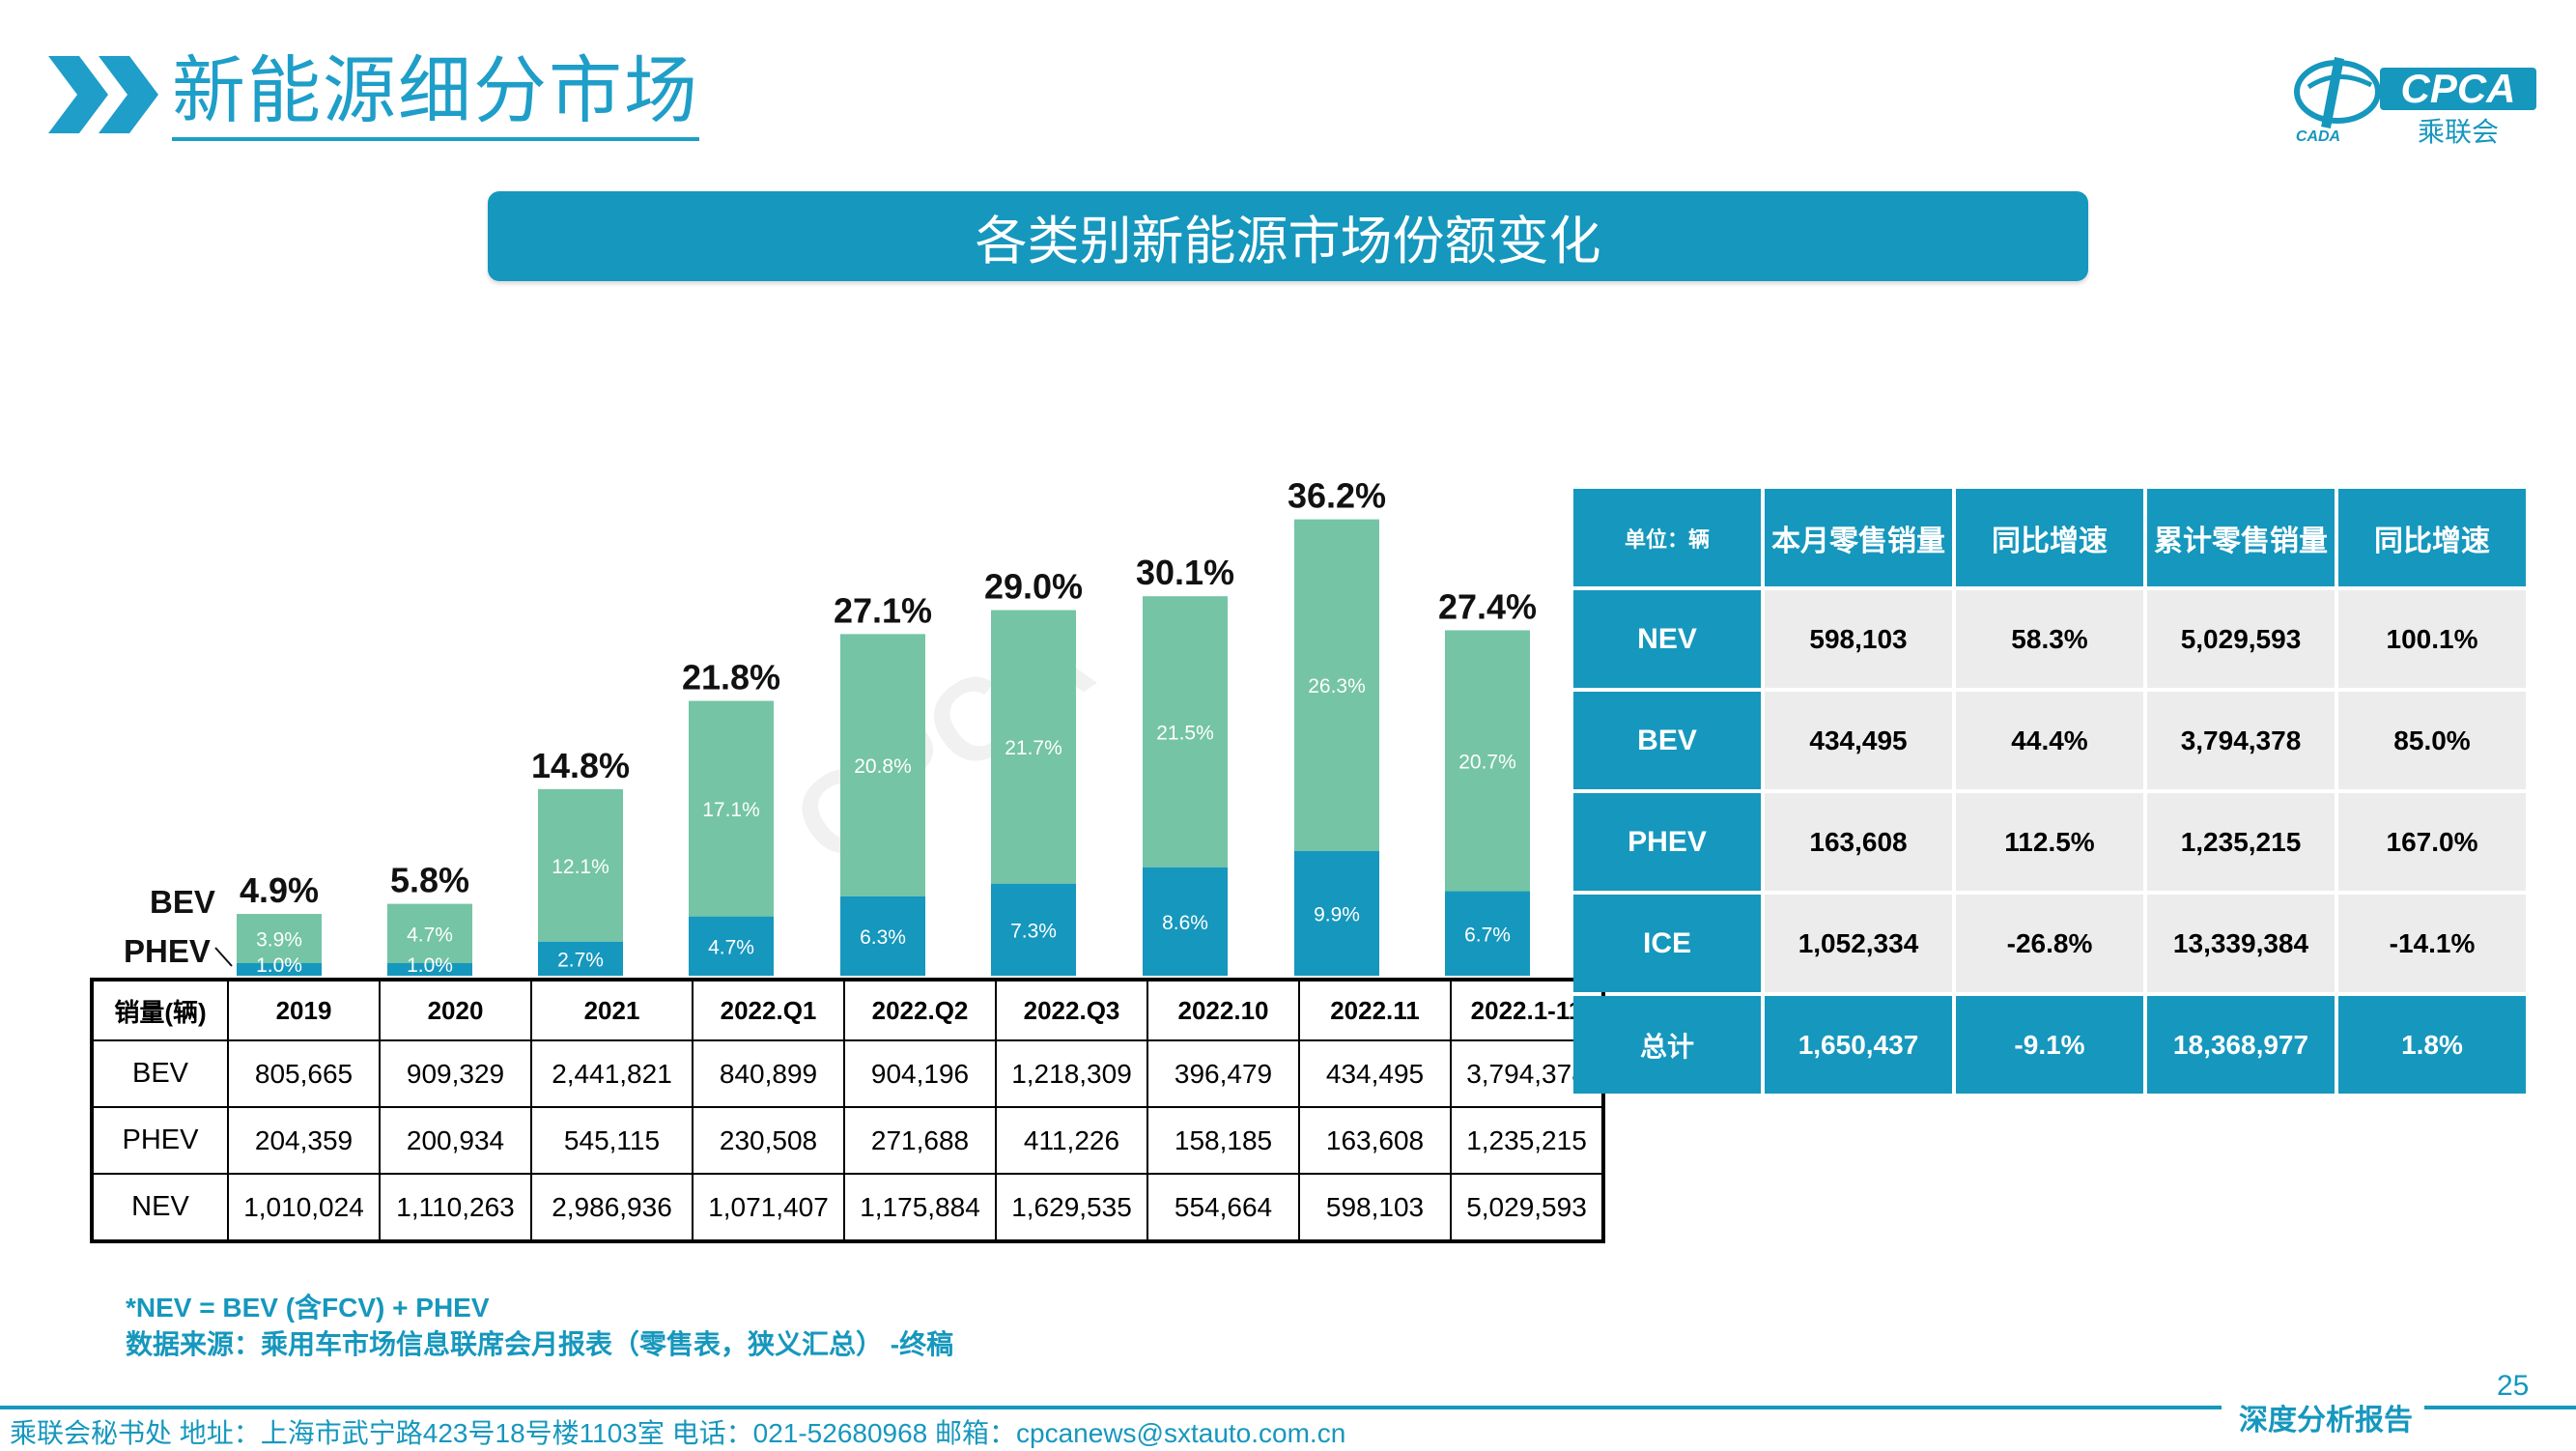 This screenshot has height=1451, width=2576. Describe the element at coordinates (2241, 944) in the screenshot. I see `summary-cell: 13,339,384` at that location.